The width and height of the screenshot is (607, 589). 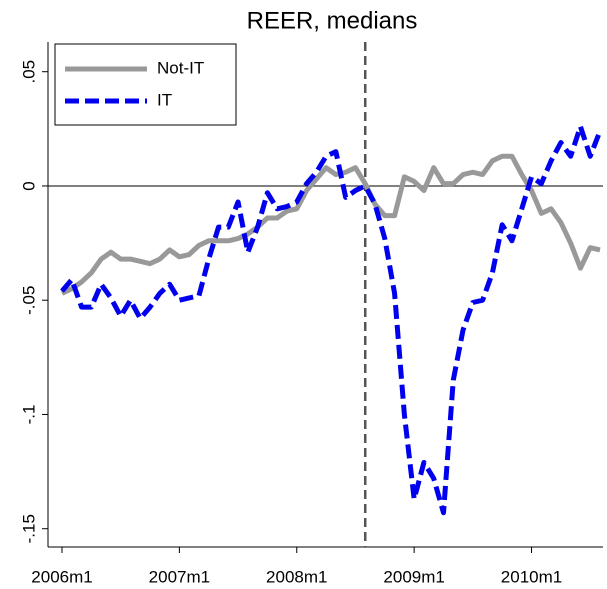 What do you see at coordinates (296, 576) in the screenshot?
I see `x-tick-label: 2008m1` at bounding box center [296, 576].